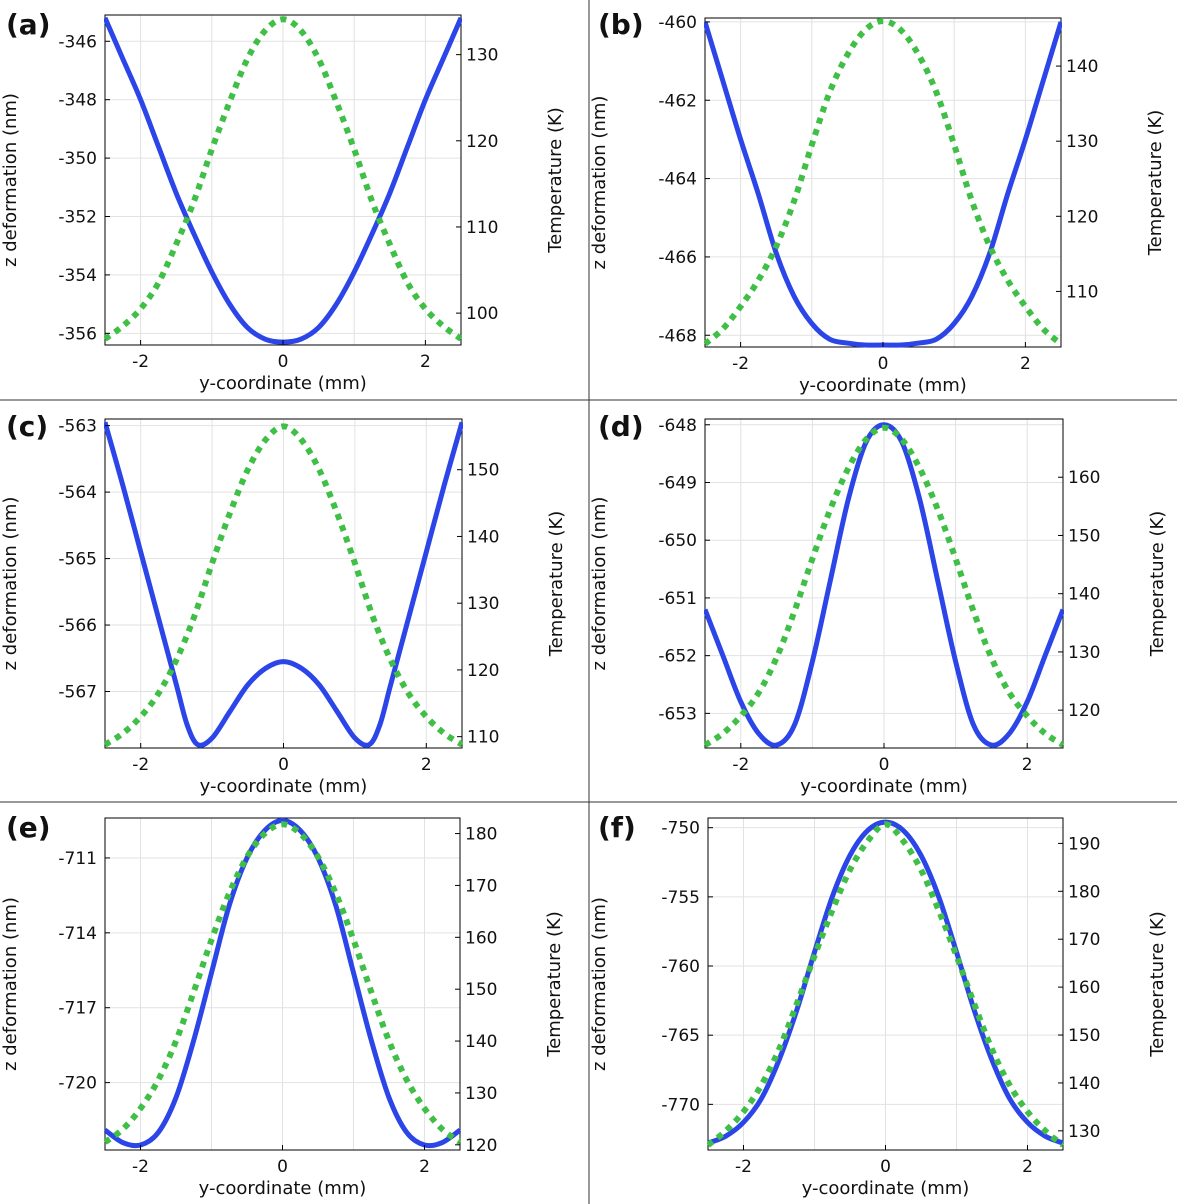 This screenshot has height=1204, width=1177. I want to click on y-tick-label: -563, so click(77, 427).